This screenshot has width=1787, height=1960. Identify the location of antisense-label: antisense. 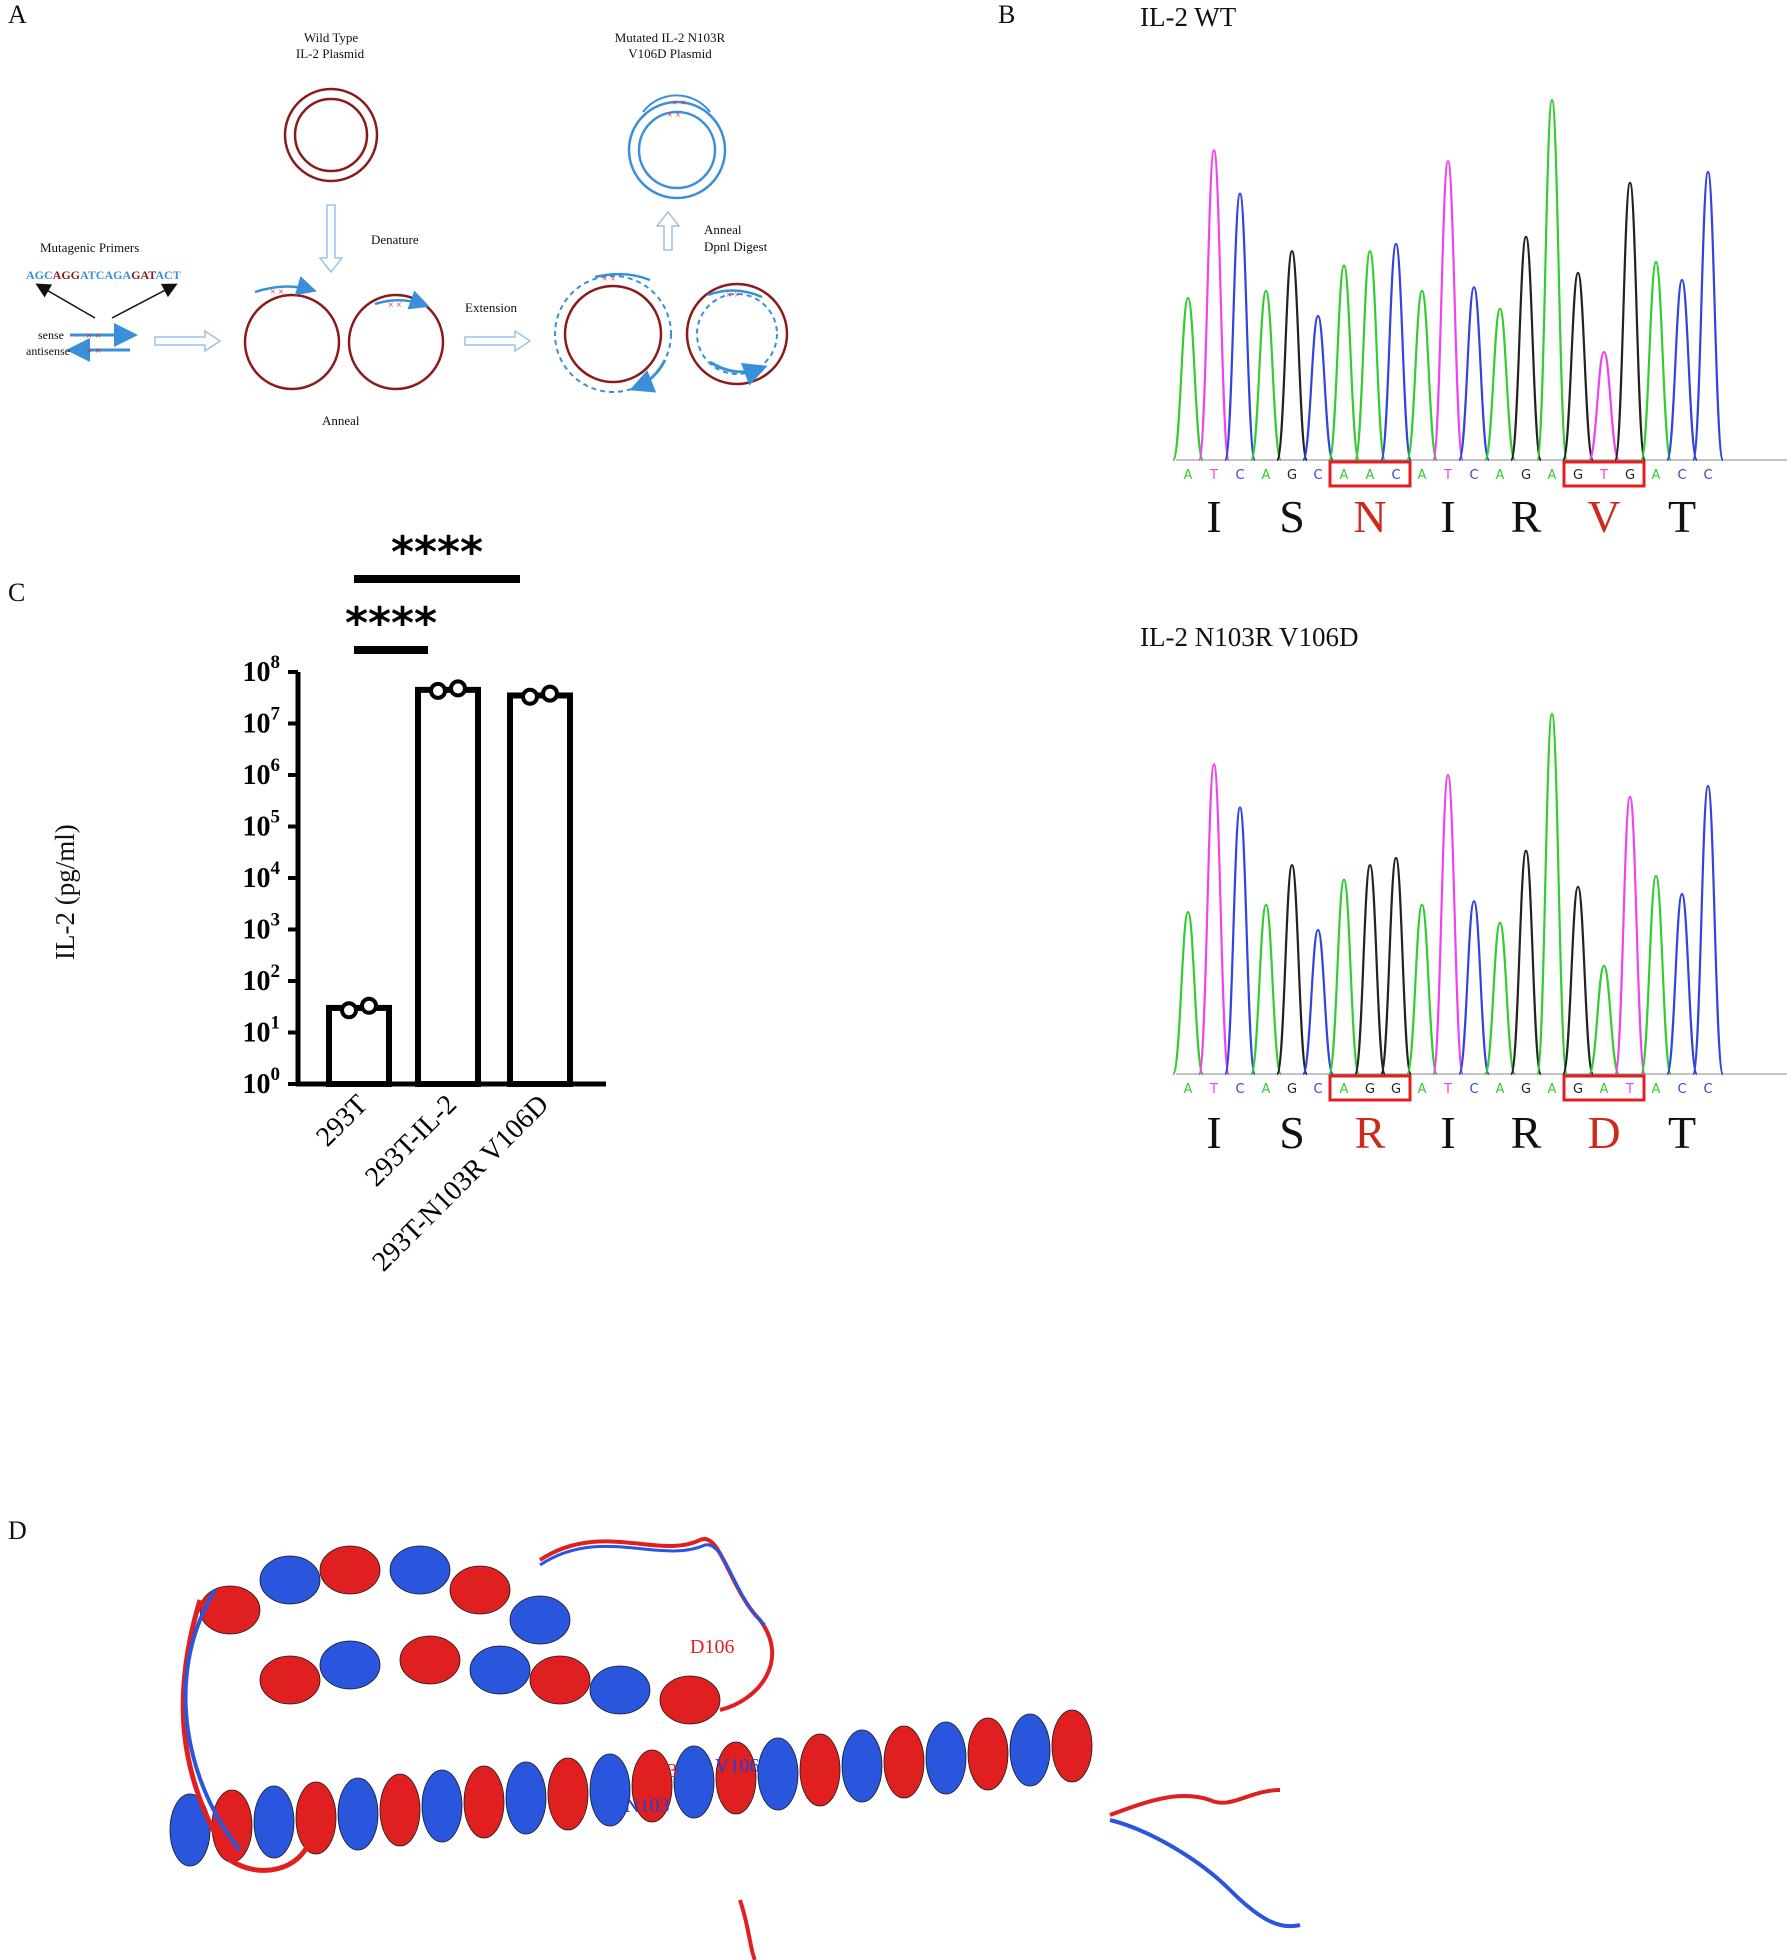
(48, 351).